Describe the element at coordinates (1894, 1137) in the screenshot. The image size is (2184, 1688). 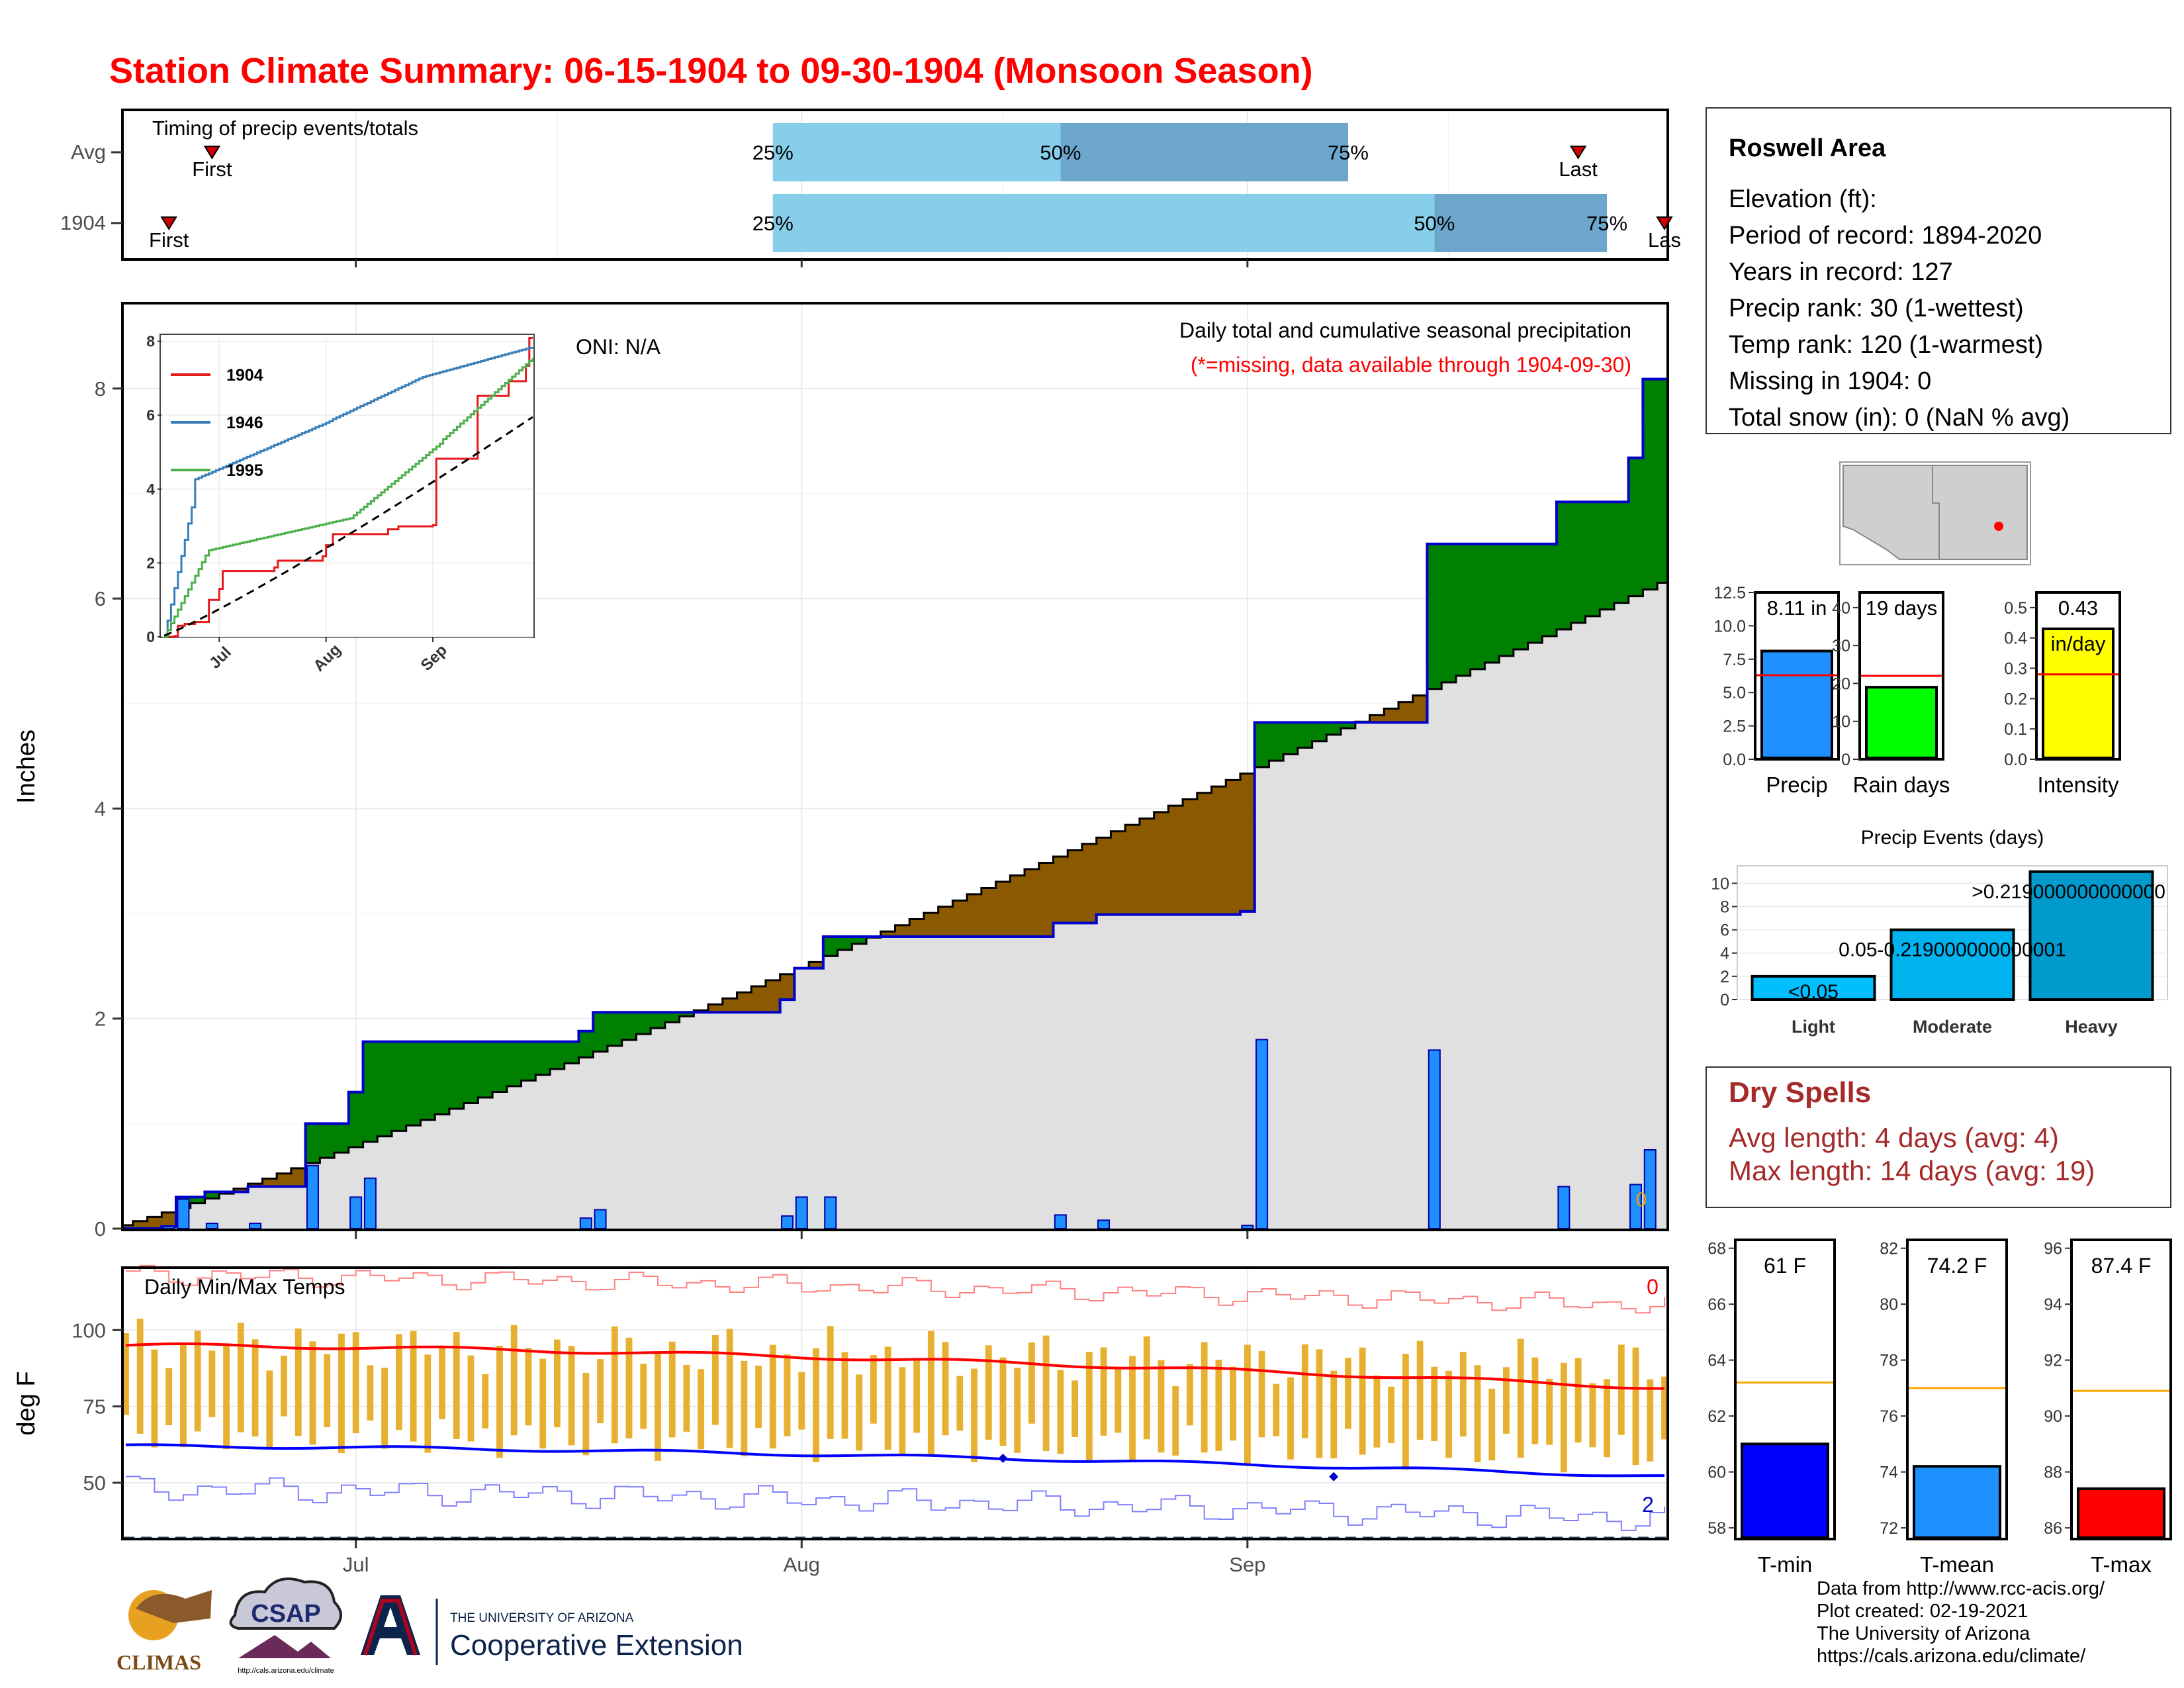
I see `dry-spells-avg: Avg length: 4 days (avg: 4)` at that location.